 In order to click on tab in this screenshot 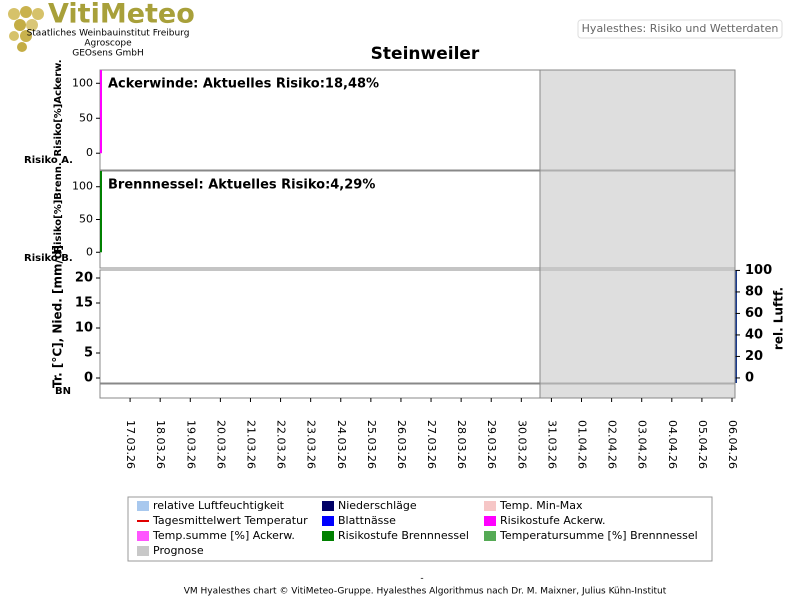, I will do `click(680, 29)`.